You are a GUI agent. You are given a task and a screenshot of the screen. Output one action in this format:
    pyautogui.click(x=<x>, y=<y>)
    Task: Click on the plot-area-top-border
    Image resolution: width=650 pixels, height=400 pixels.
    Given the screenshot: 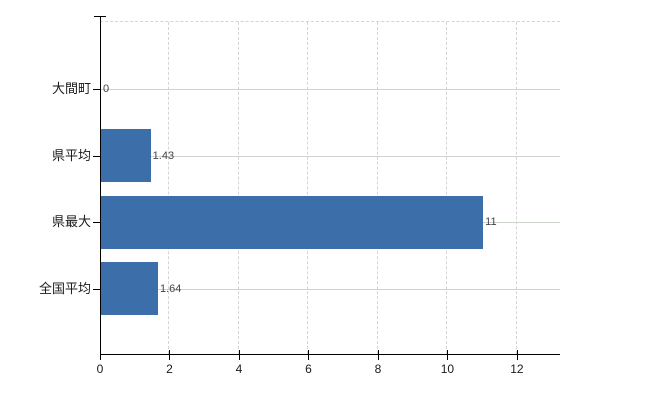 What is the action you would take?
    pyautogui.click(x=330, y=21)
    